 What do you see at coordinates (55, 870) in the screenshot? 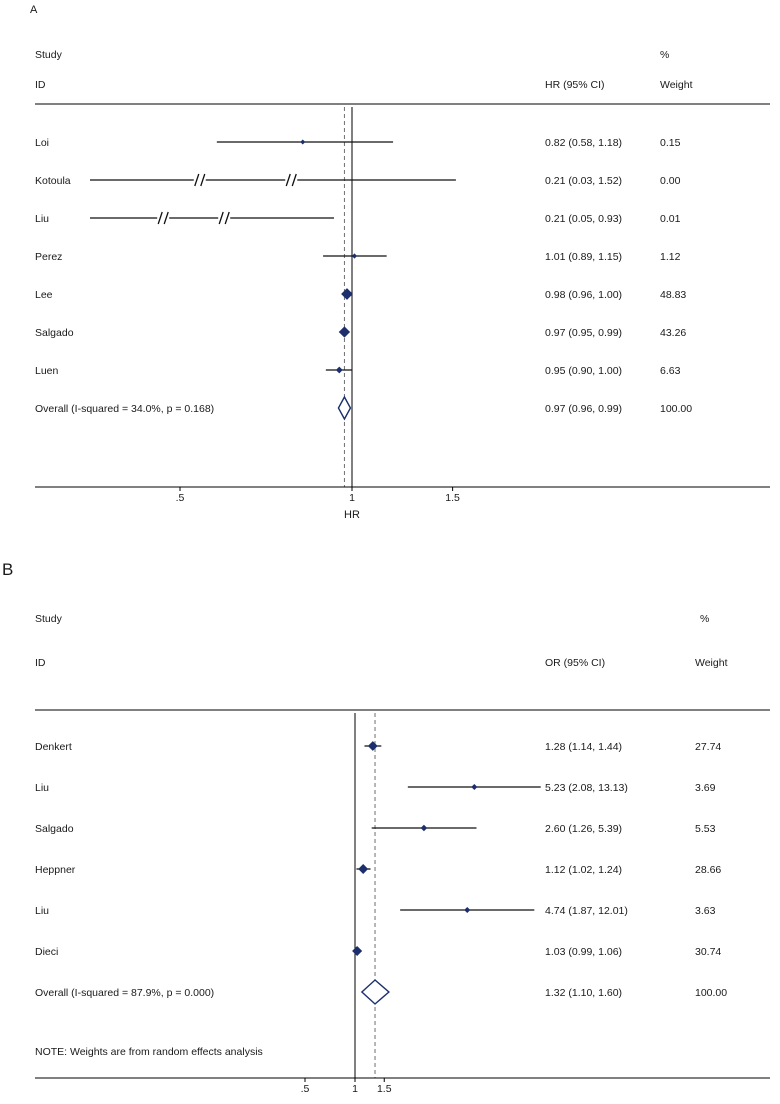
I see `study-id: Heppner` at bounding box center [55, 870].